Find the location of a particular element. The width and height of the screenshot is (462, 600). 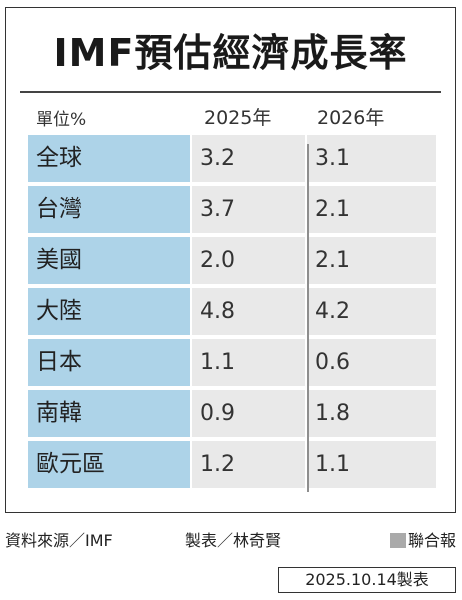

value-2025: 1.2 is located at coordinates (248, 464).